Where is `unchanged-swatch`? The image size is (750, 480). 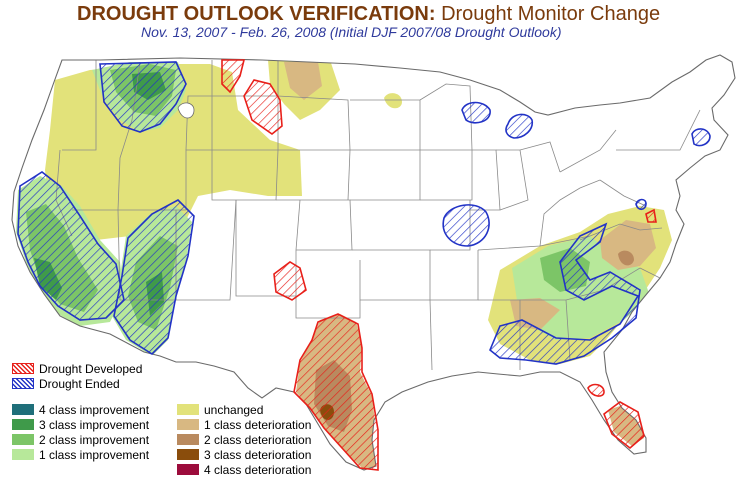 unchanged-swatch is located at coordinates (188, 409).